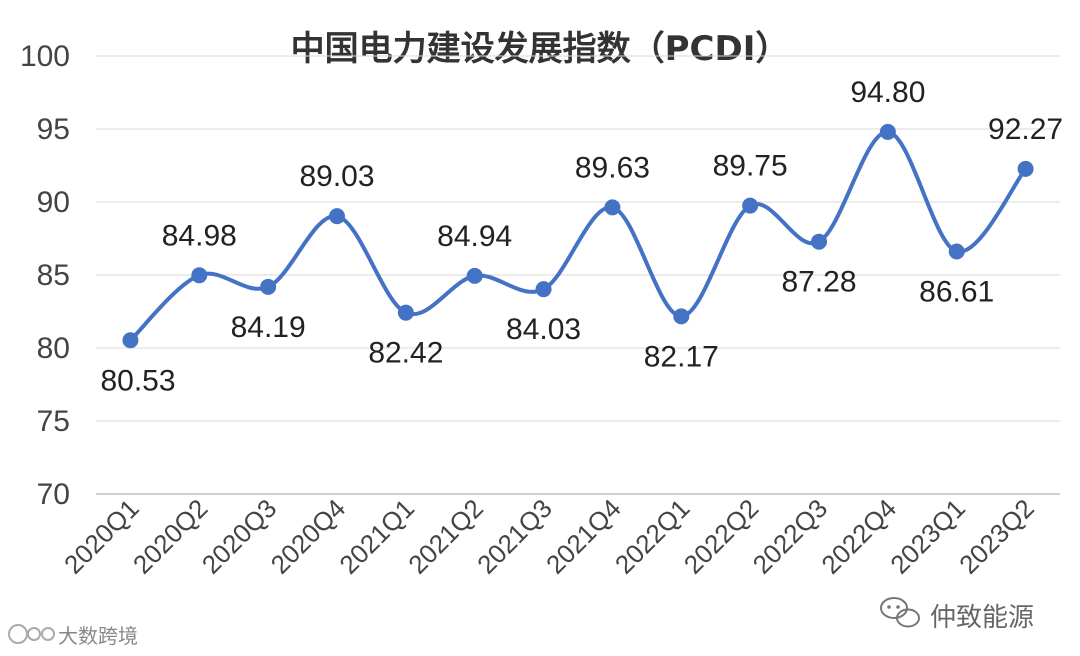  What do you see at coordinates (818, 282) in the screenshot?
I see `data-label: 87.28` at bounding box center [818, 282].